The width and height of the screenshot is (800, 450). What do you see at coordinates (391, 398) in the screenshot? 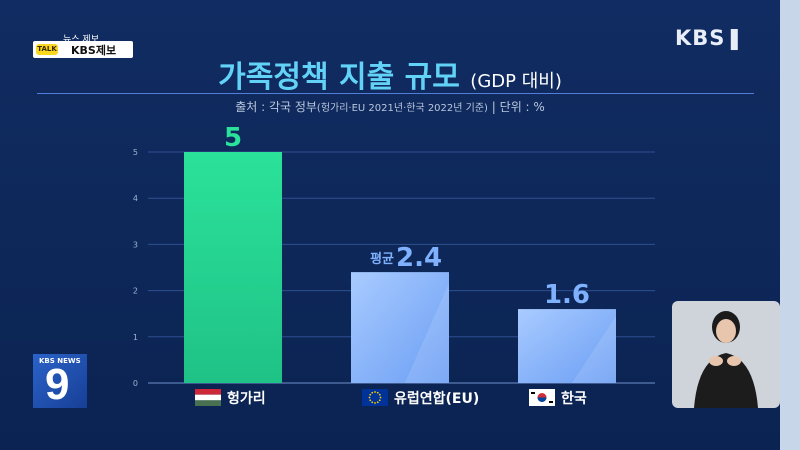
I see `x-axis: 헝가리 유럽연합(EU) 한국` at bounding box center [391, 398].